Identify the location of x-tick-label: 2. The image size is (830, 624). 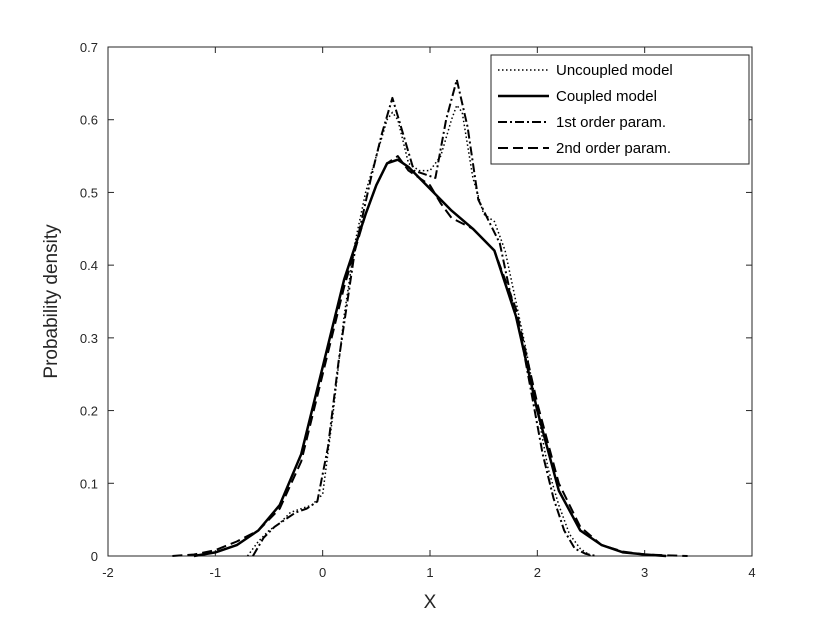
(537, 572).